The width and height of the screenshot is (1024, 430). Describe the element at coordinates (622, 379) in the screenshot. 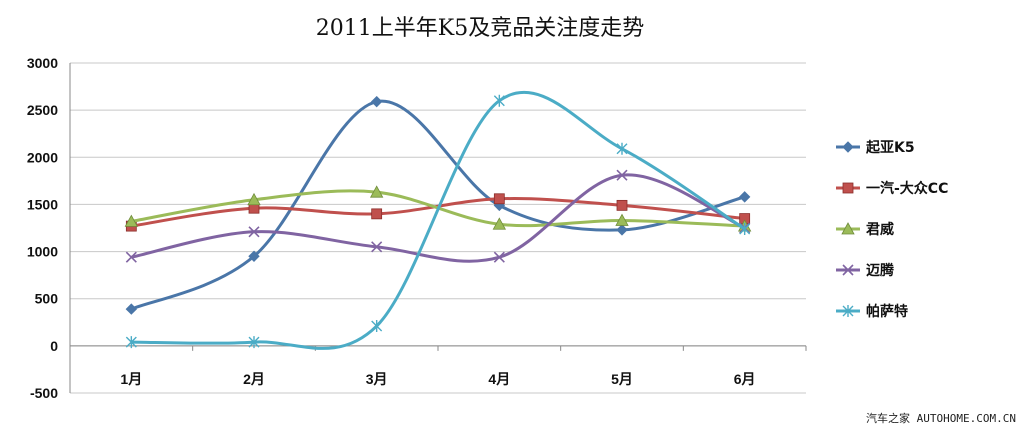

I see `x-tick-label: 5月` at that location.